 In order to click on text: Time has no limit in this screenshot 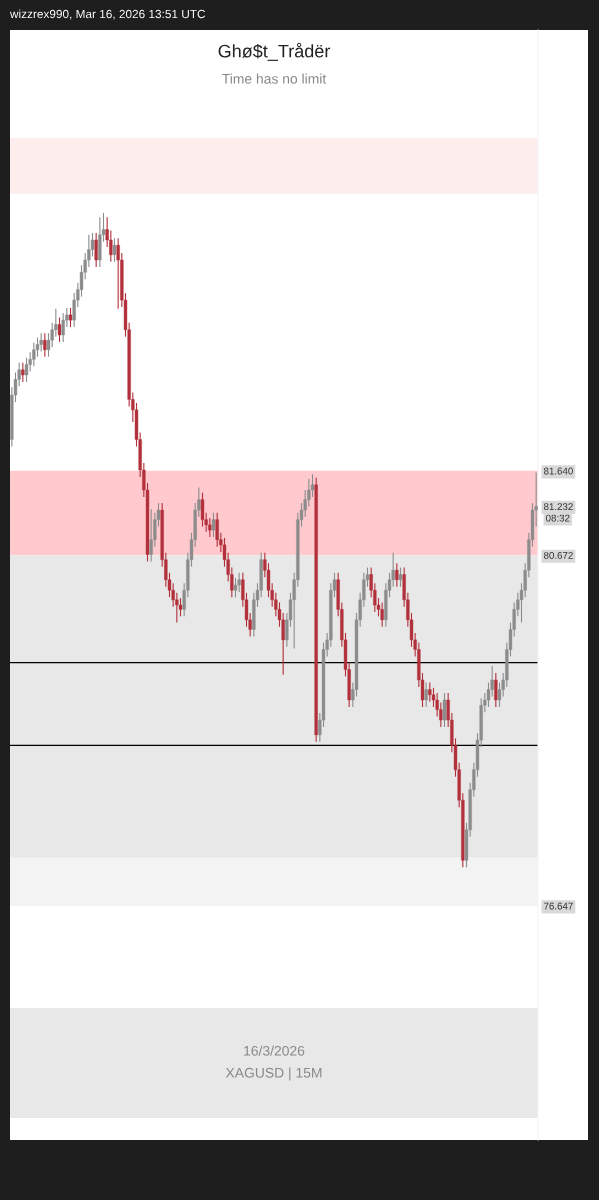, I will do `click(274, 78)`.